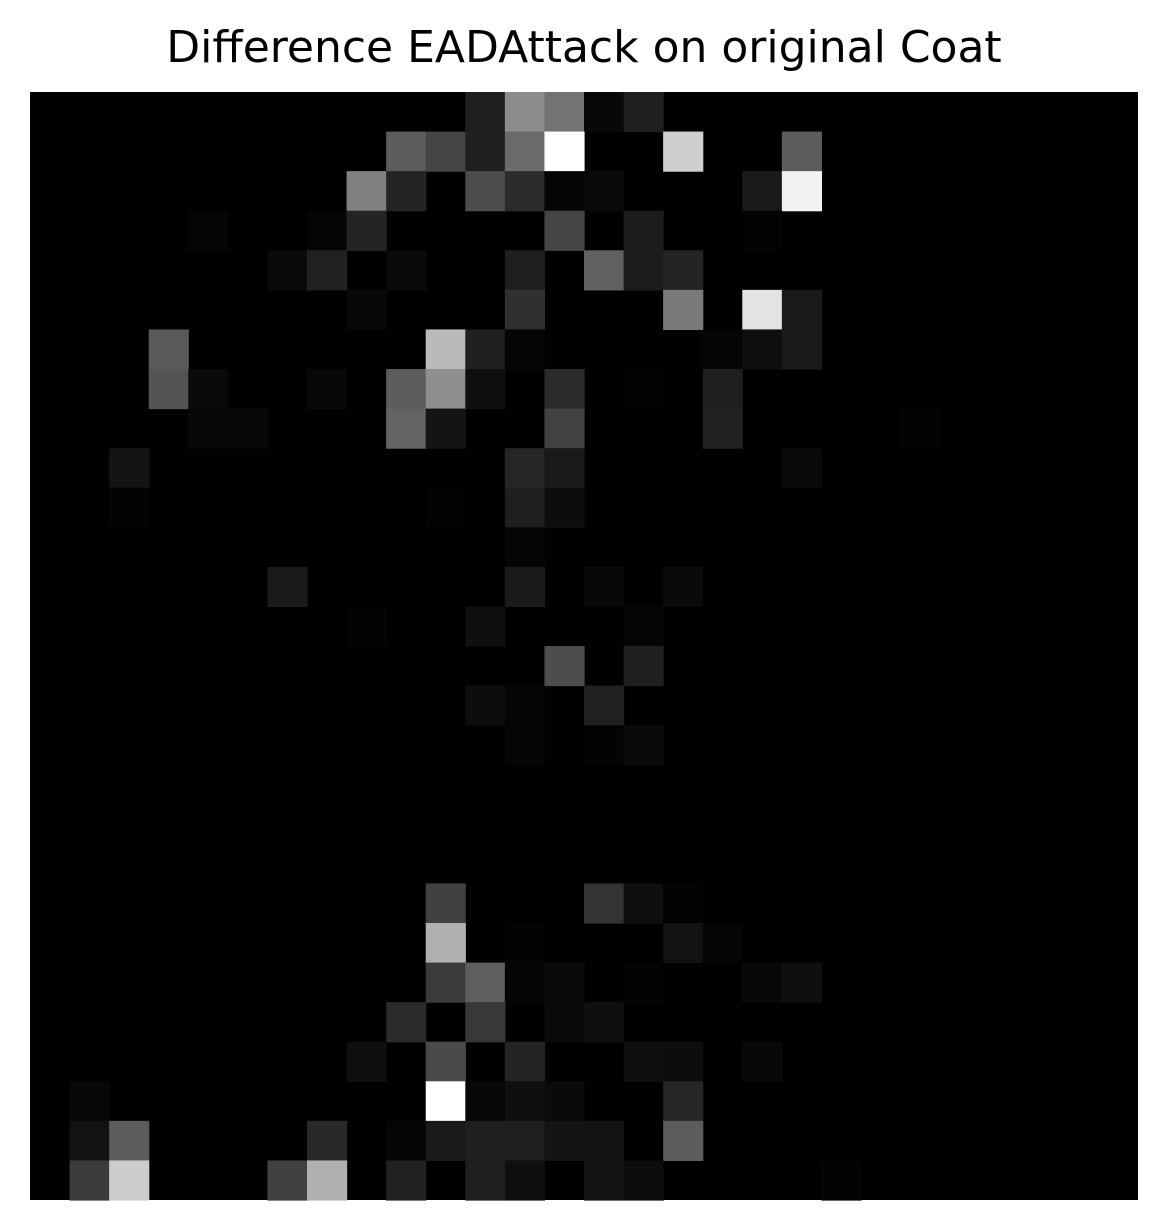 This screenshot has height=1231, width=1168. I want to click on heatmap-cell-r14-c13, so click(564, 666).